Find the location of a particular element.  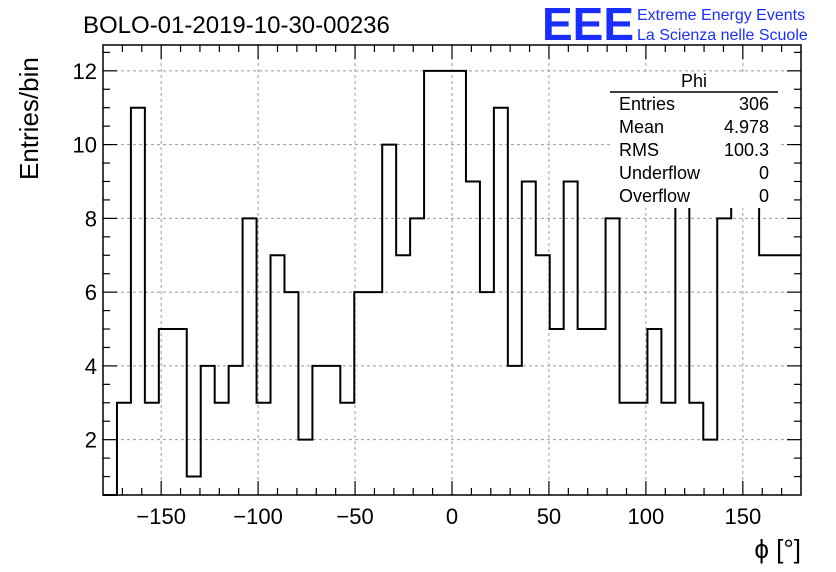

logo-line-2: La Scienza nelle Scuole is located at coordinates (722, 35).